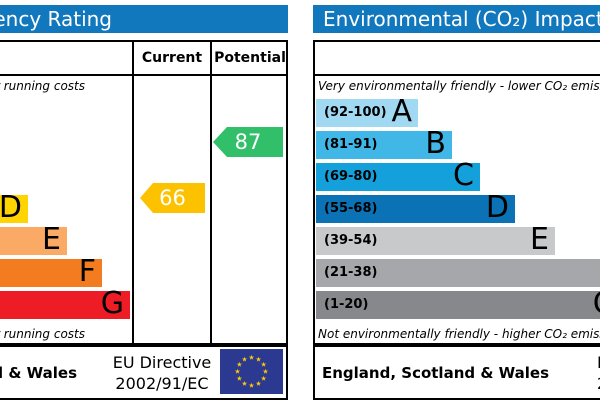 This screenshot has height=404, width=600. I want to click on co2-region-label: England, Scotland & Wales, so click(436, 373).